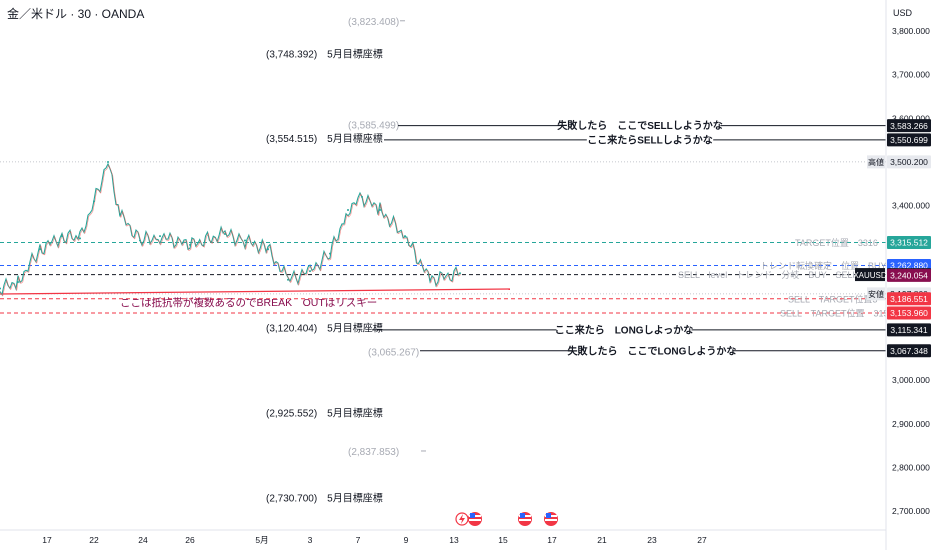 The image size is (932, 550). What do you see at coordinates (143, 540) in the screenshot?
I see `x-tick-label: 24` at bounding box center [143, 540].